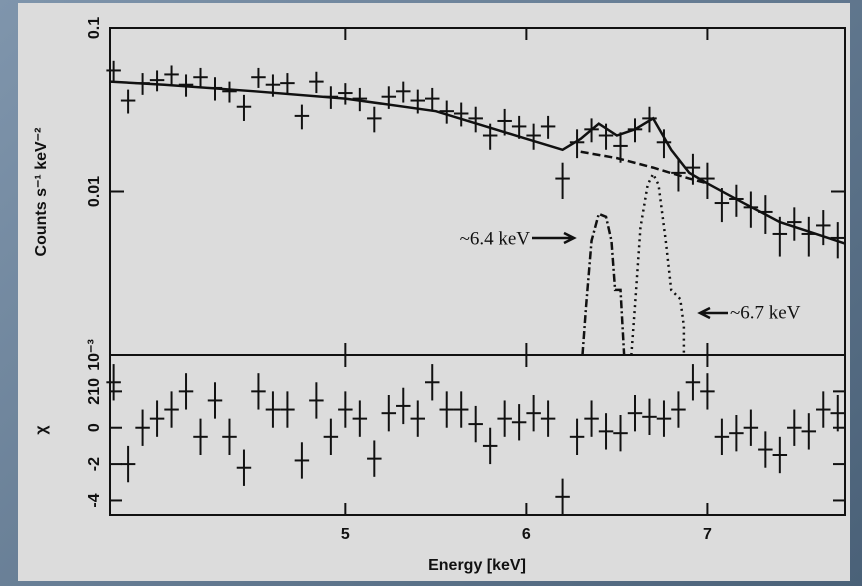  I want to click on x-tick-label: 5, so click(345, 534).